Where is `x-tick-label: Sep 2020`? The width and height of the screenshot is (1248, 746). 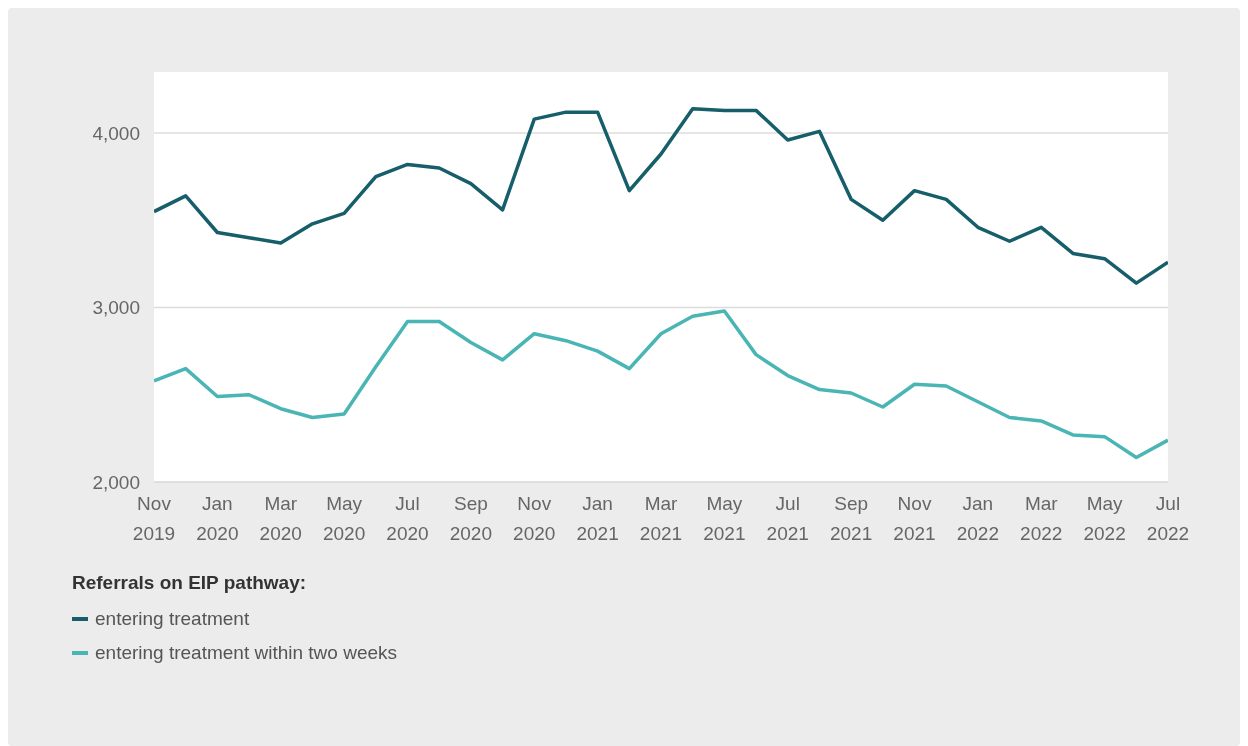
x-tick-label: Sep 2020 is located at coordinates (471, 518).